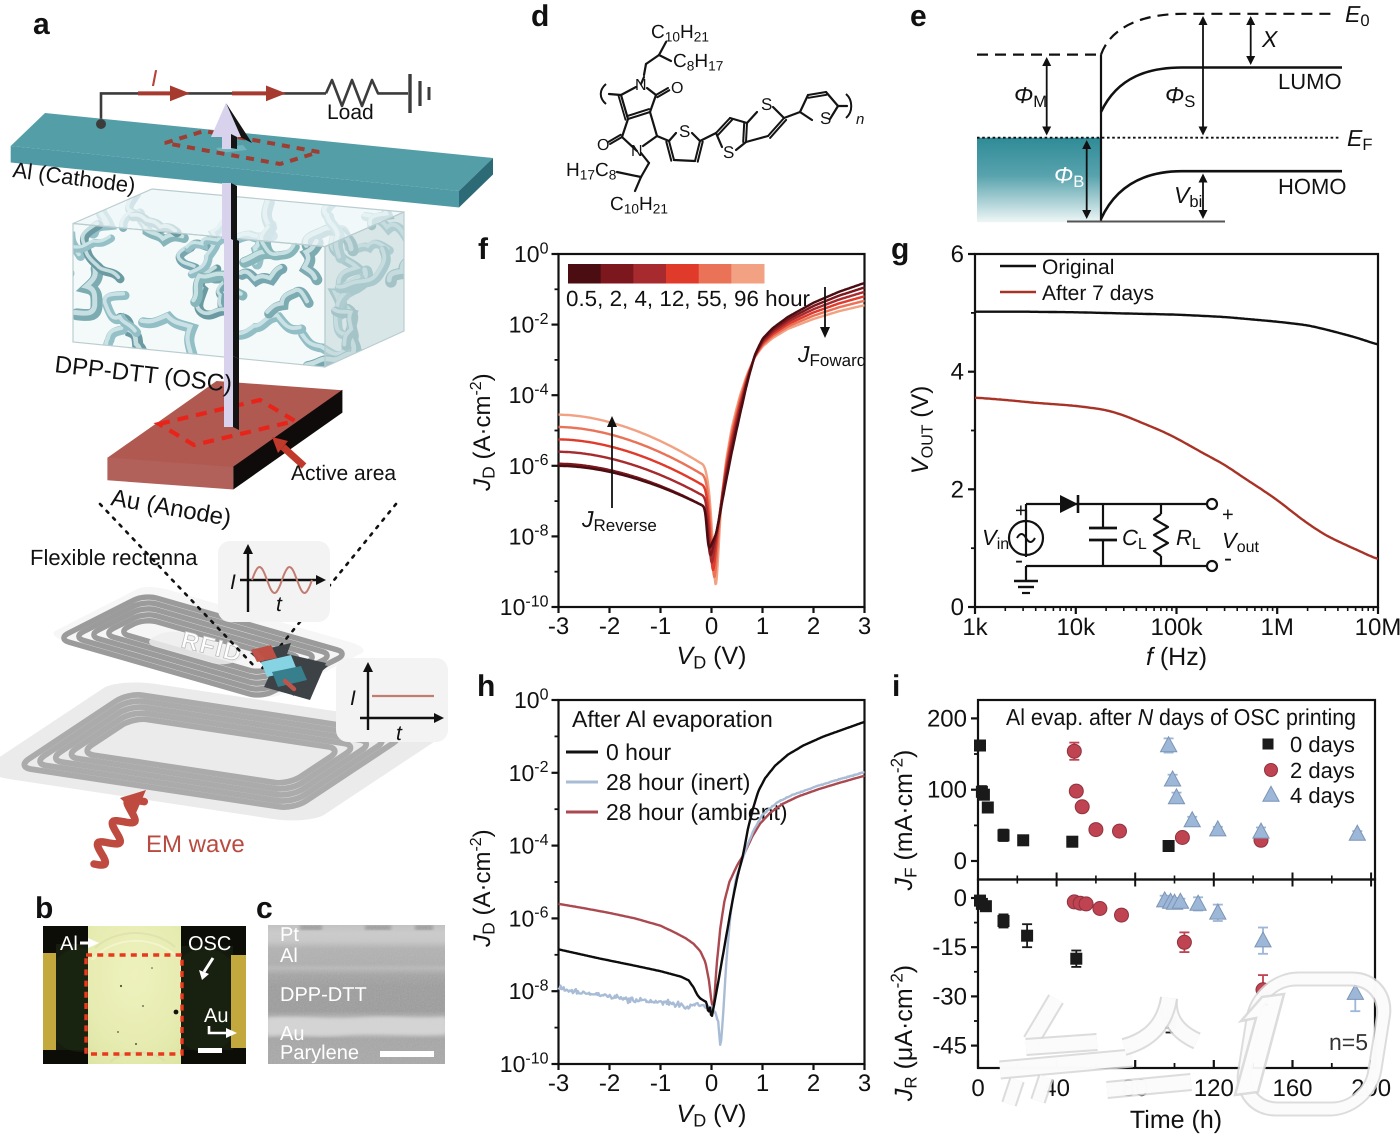 The width and height of the screenshot is (1400, 1135). I want to click on svg-text: C8H17, so click(698, 62).